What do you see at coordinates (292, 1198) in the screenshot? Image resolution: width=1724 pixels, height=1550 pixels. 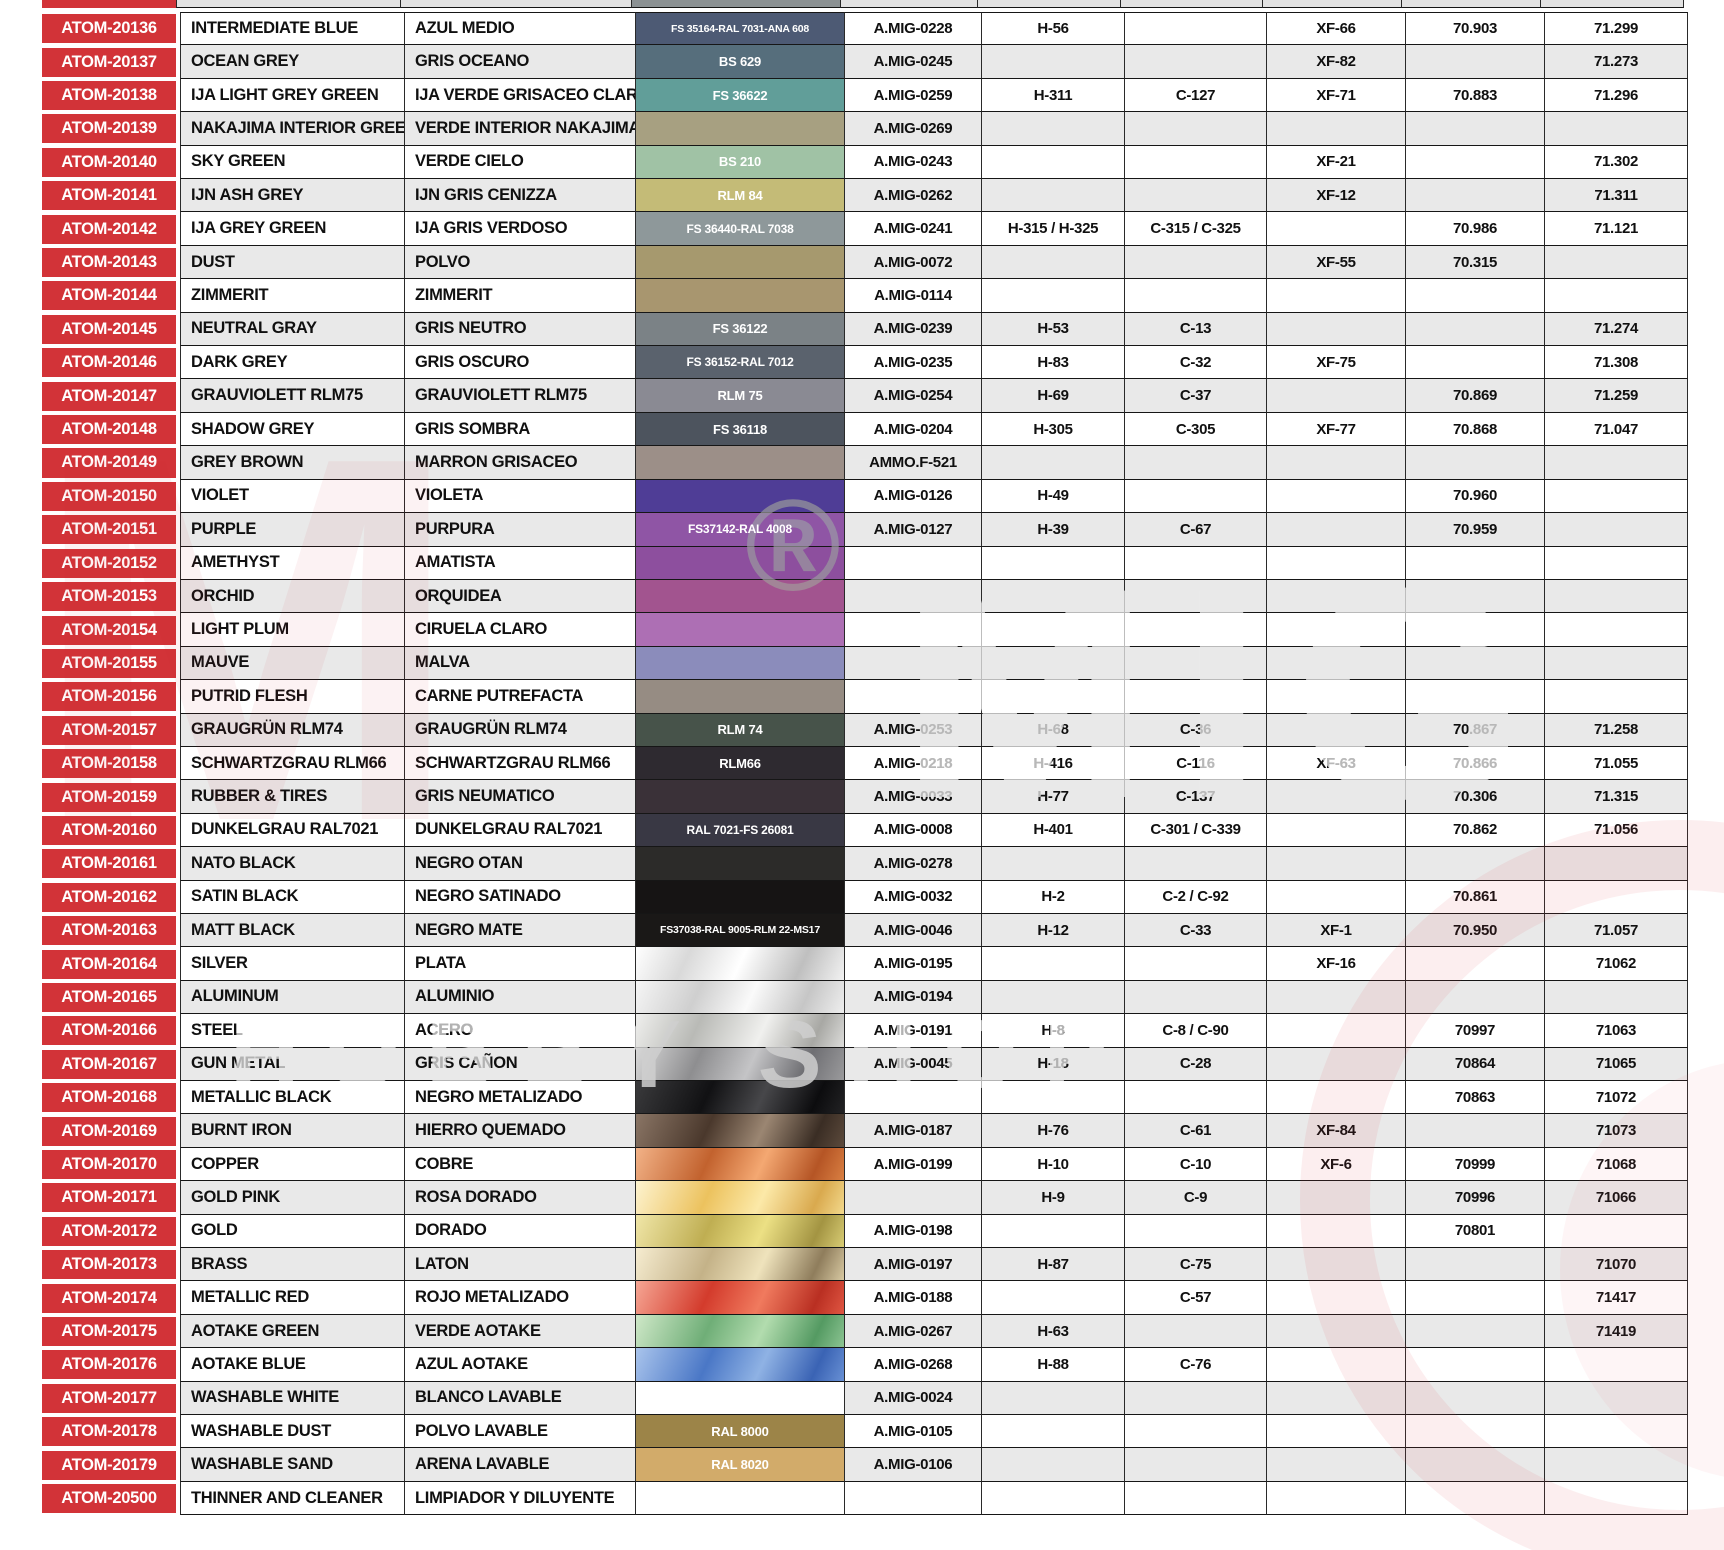 I see `name-english-cell: GOLD PINK` at bounding box center [292, 1198].